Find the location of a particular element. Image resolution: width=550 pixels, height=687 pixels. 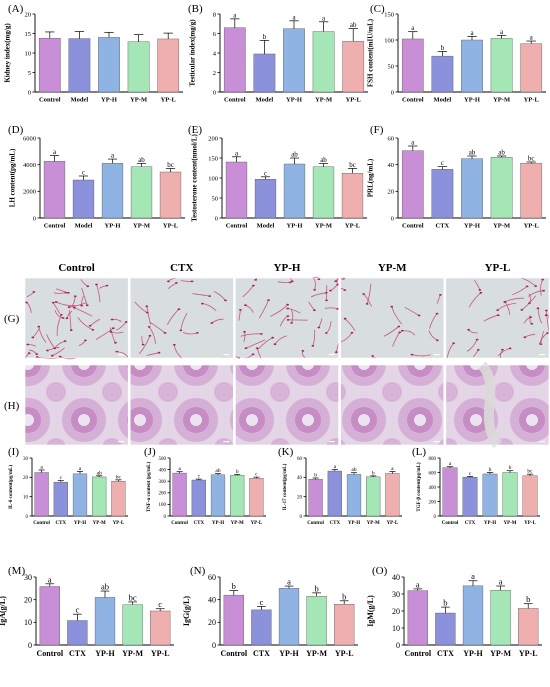

y-tick-label: 800 is located at coordinates (433, 459).